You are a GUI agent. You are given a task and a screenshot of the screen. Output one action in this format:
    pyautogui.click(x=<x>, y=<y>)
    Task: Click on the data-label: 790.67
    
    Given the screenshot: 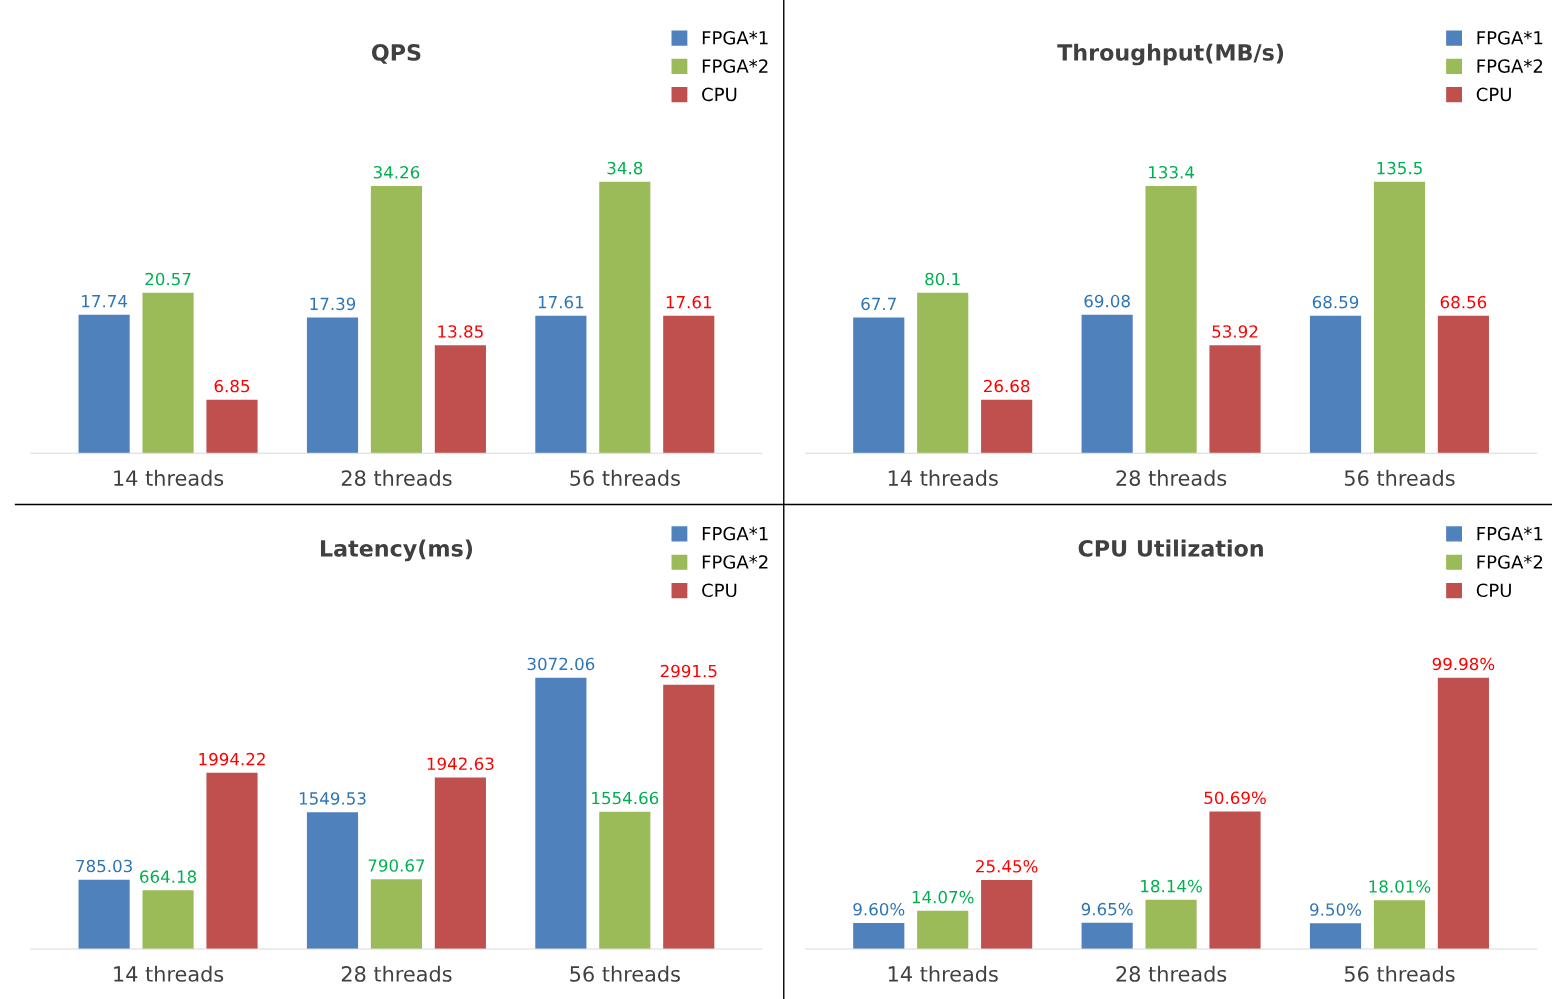 What is the action you would take?
    pyautogui.click(x=396, y=865)
    